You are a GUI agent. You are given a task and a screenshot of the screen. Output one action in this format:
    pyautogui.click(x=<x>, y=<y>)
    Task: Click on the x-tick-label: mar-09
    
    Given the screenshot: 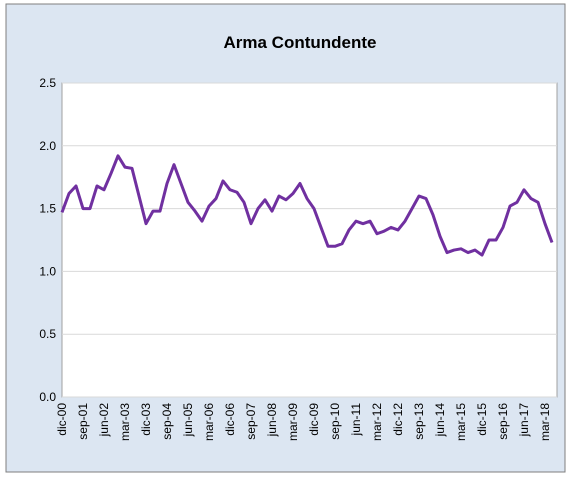 What is the action you would take?
    pyautogui.click(x=293, y=422)
    